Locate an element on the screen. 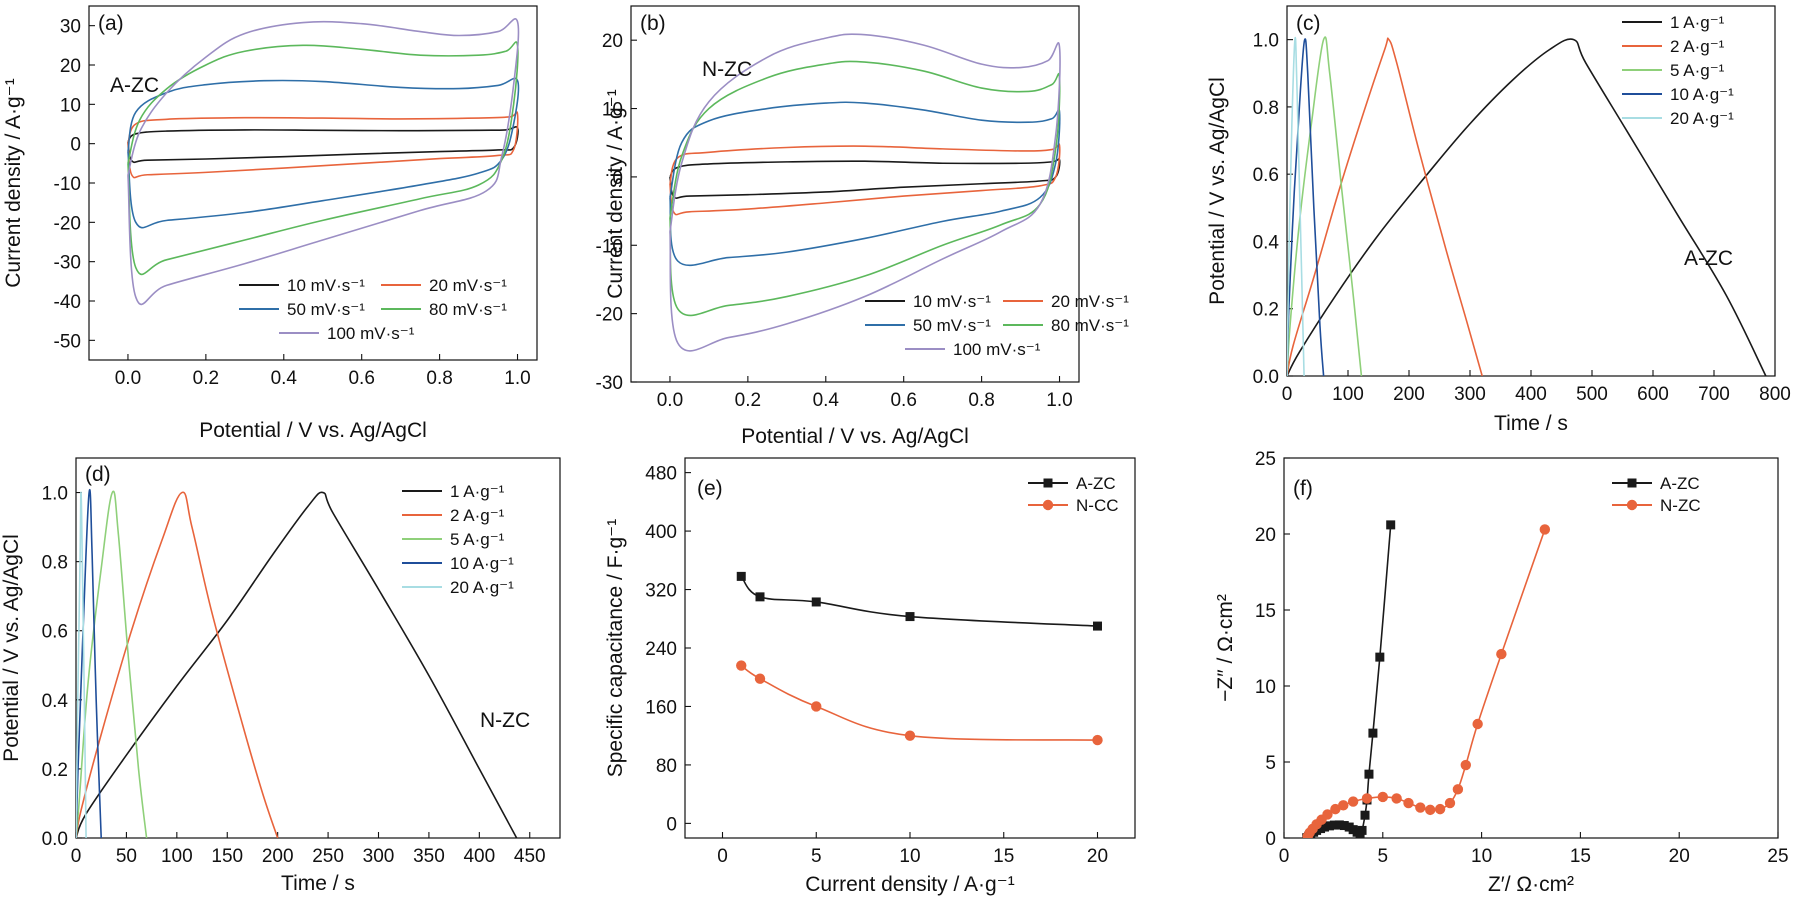 Image resolution: width=1796 pixels, height=898 pixels. panel-a-series-2-line is located at coordinates (323, 153).